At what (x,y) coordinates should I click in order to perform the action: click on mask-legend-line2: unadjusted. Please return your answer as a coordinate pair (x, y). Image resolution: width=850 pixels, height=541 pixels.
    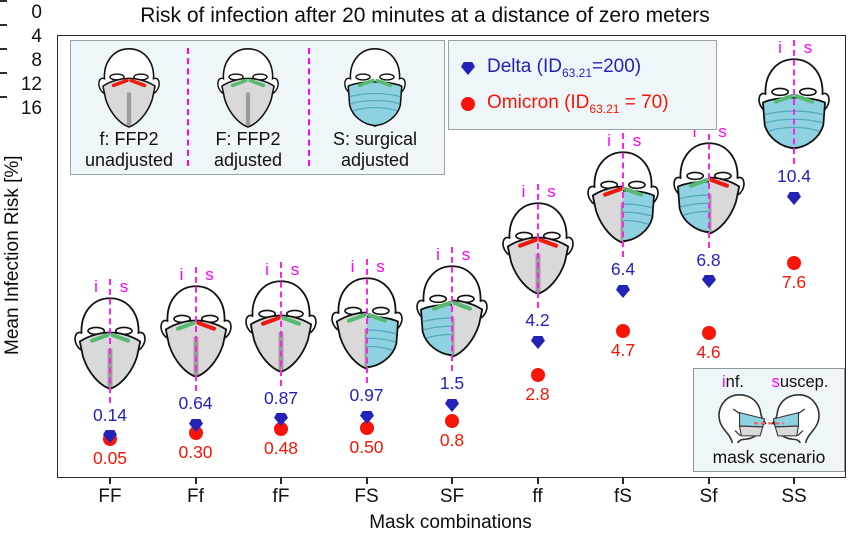
    Looking at the image, I should click on (129, 160).